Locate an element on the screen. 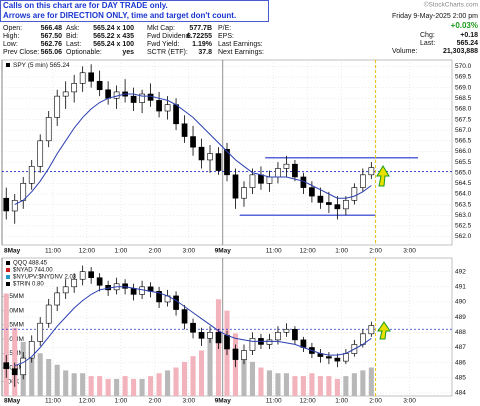 This screenshot has width=480, height=406. field-label: Fwd Dividend: is located at coordinates (169, 36).